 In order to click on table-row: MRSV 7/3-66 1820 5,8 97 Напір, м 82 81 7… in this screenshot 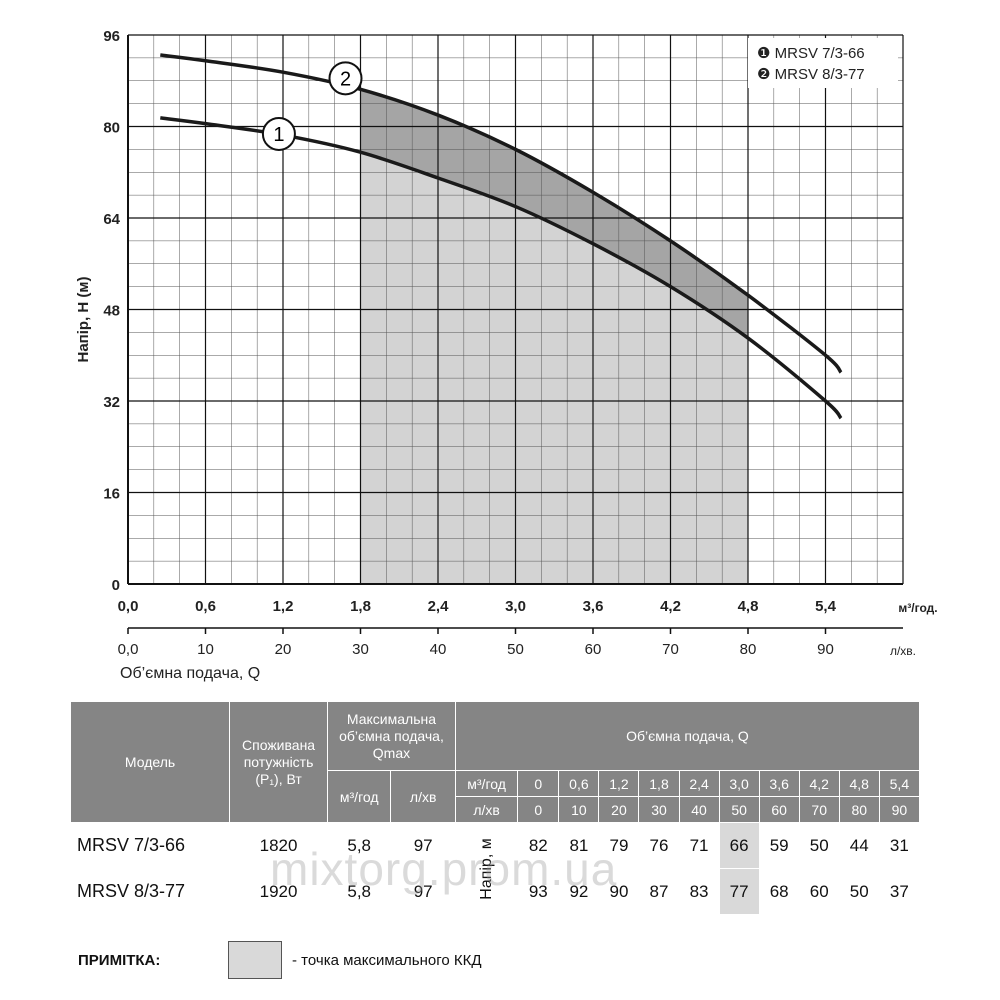, I will do `click(495, 868)`.